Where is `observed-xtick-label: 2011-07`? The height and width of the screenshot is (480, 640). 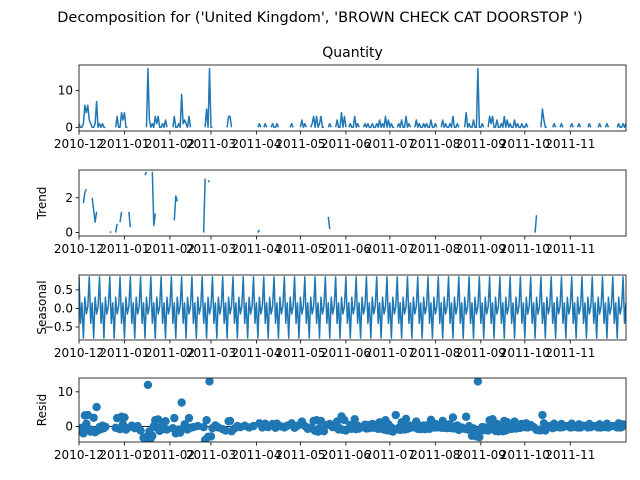
observed-xtick-label: 2011-07 is located at coordinates (390, 144).